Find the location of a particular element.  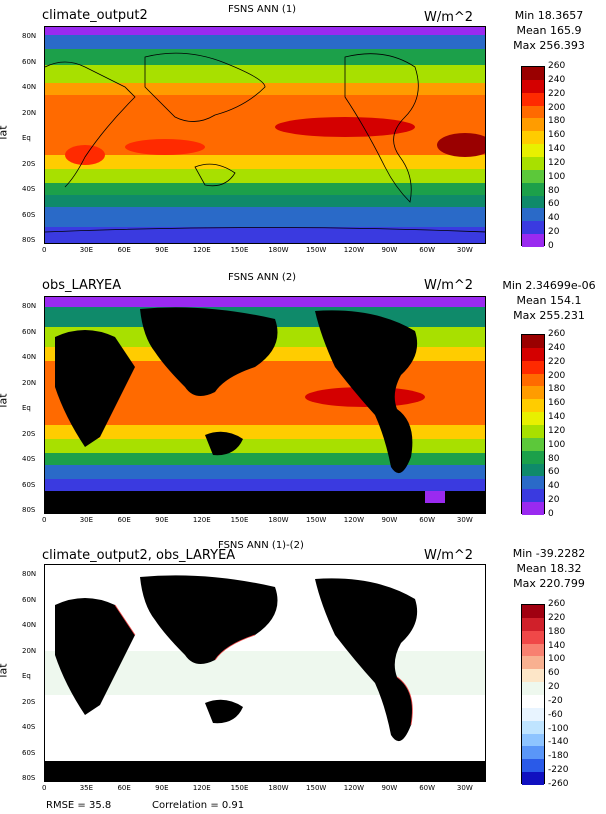

colorbar-label: 160 is located at coordinates (557, 135).